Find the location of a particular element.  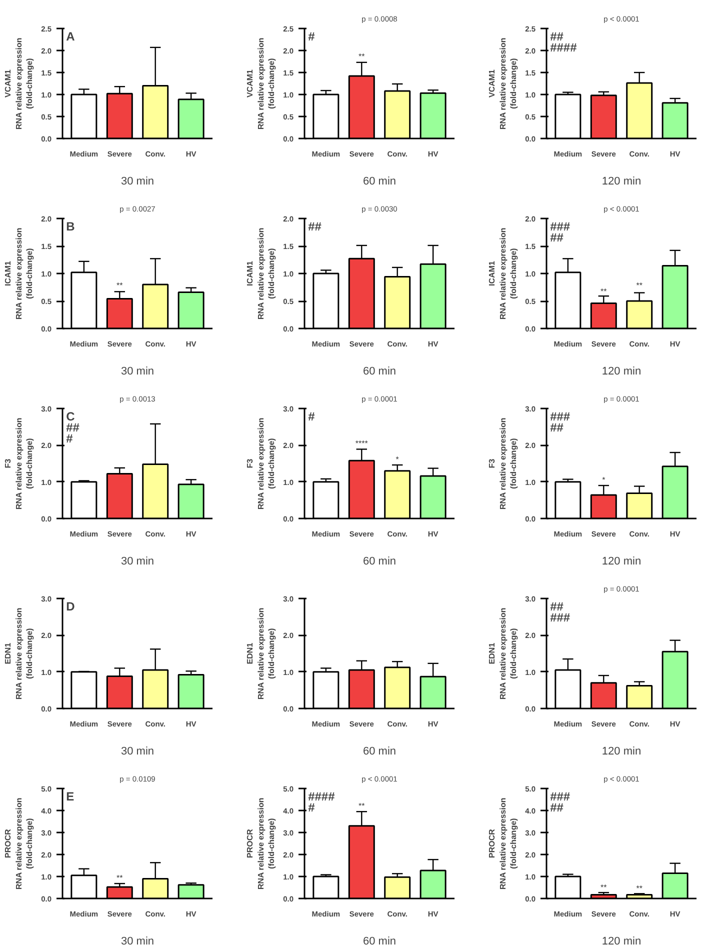

annotation: E is located at coordinates (70, 797).